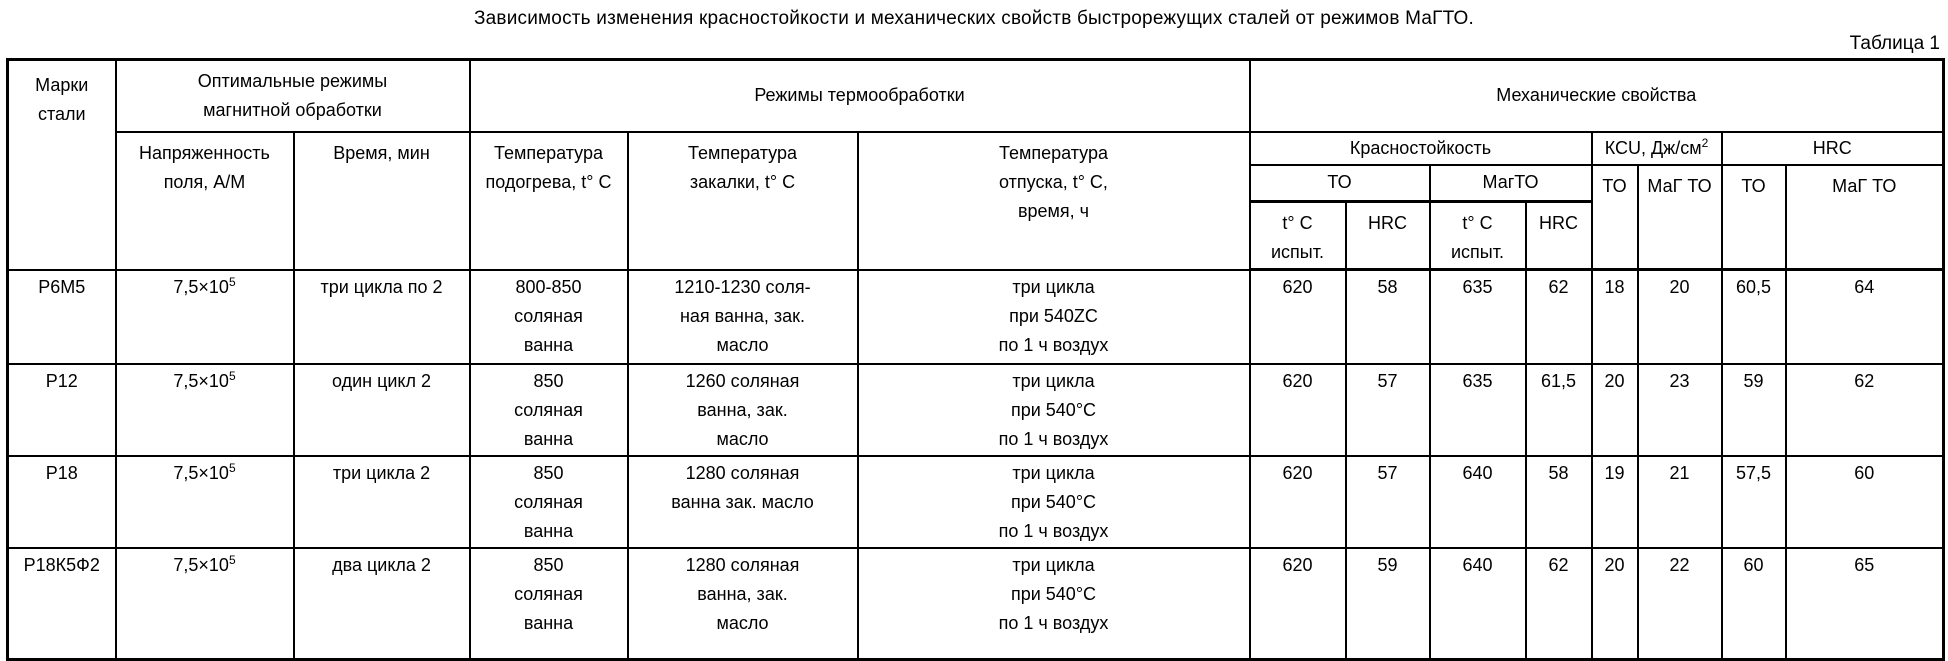 The width and height of the screenshot is (1948, 661). Describe the element at coordinates (1053, 316) in the screenshot. I see `cell-temper-temp: три цикла при 540ZC по 1 ч воздух` at that location.